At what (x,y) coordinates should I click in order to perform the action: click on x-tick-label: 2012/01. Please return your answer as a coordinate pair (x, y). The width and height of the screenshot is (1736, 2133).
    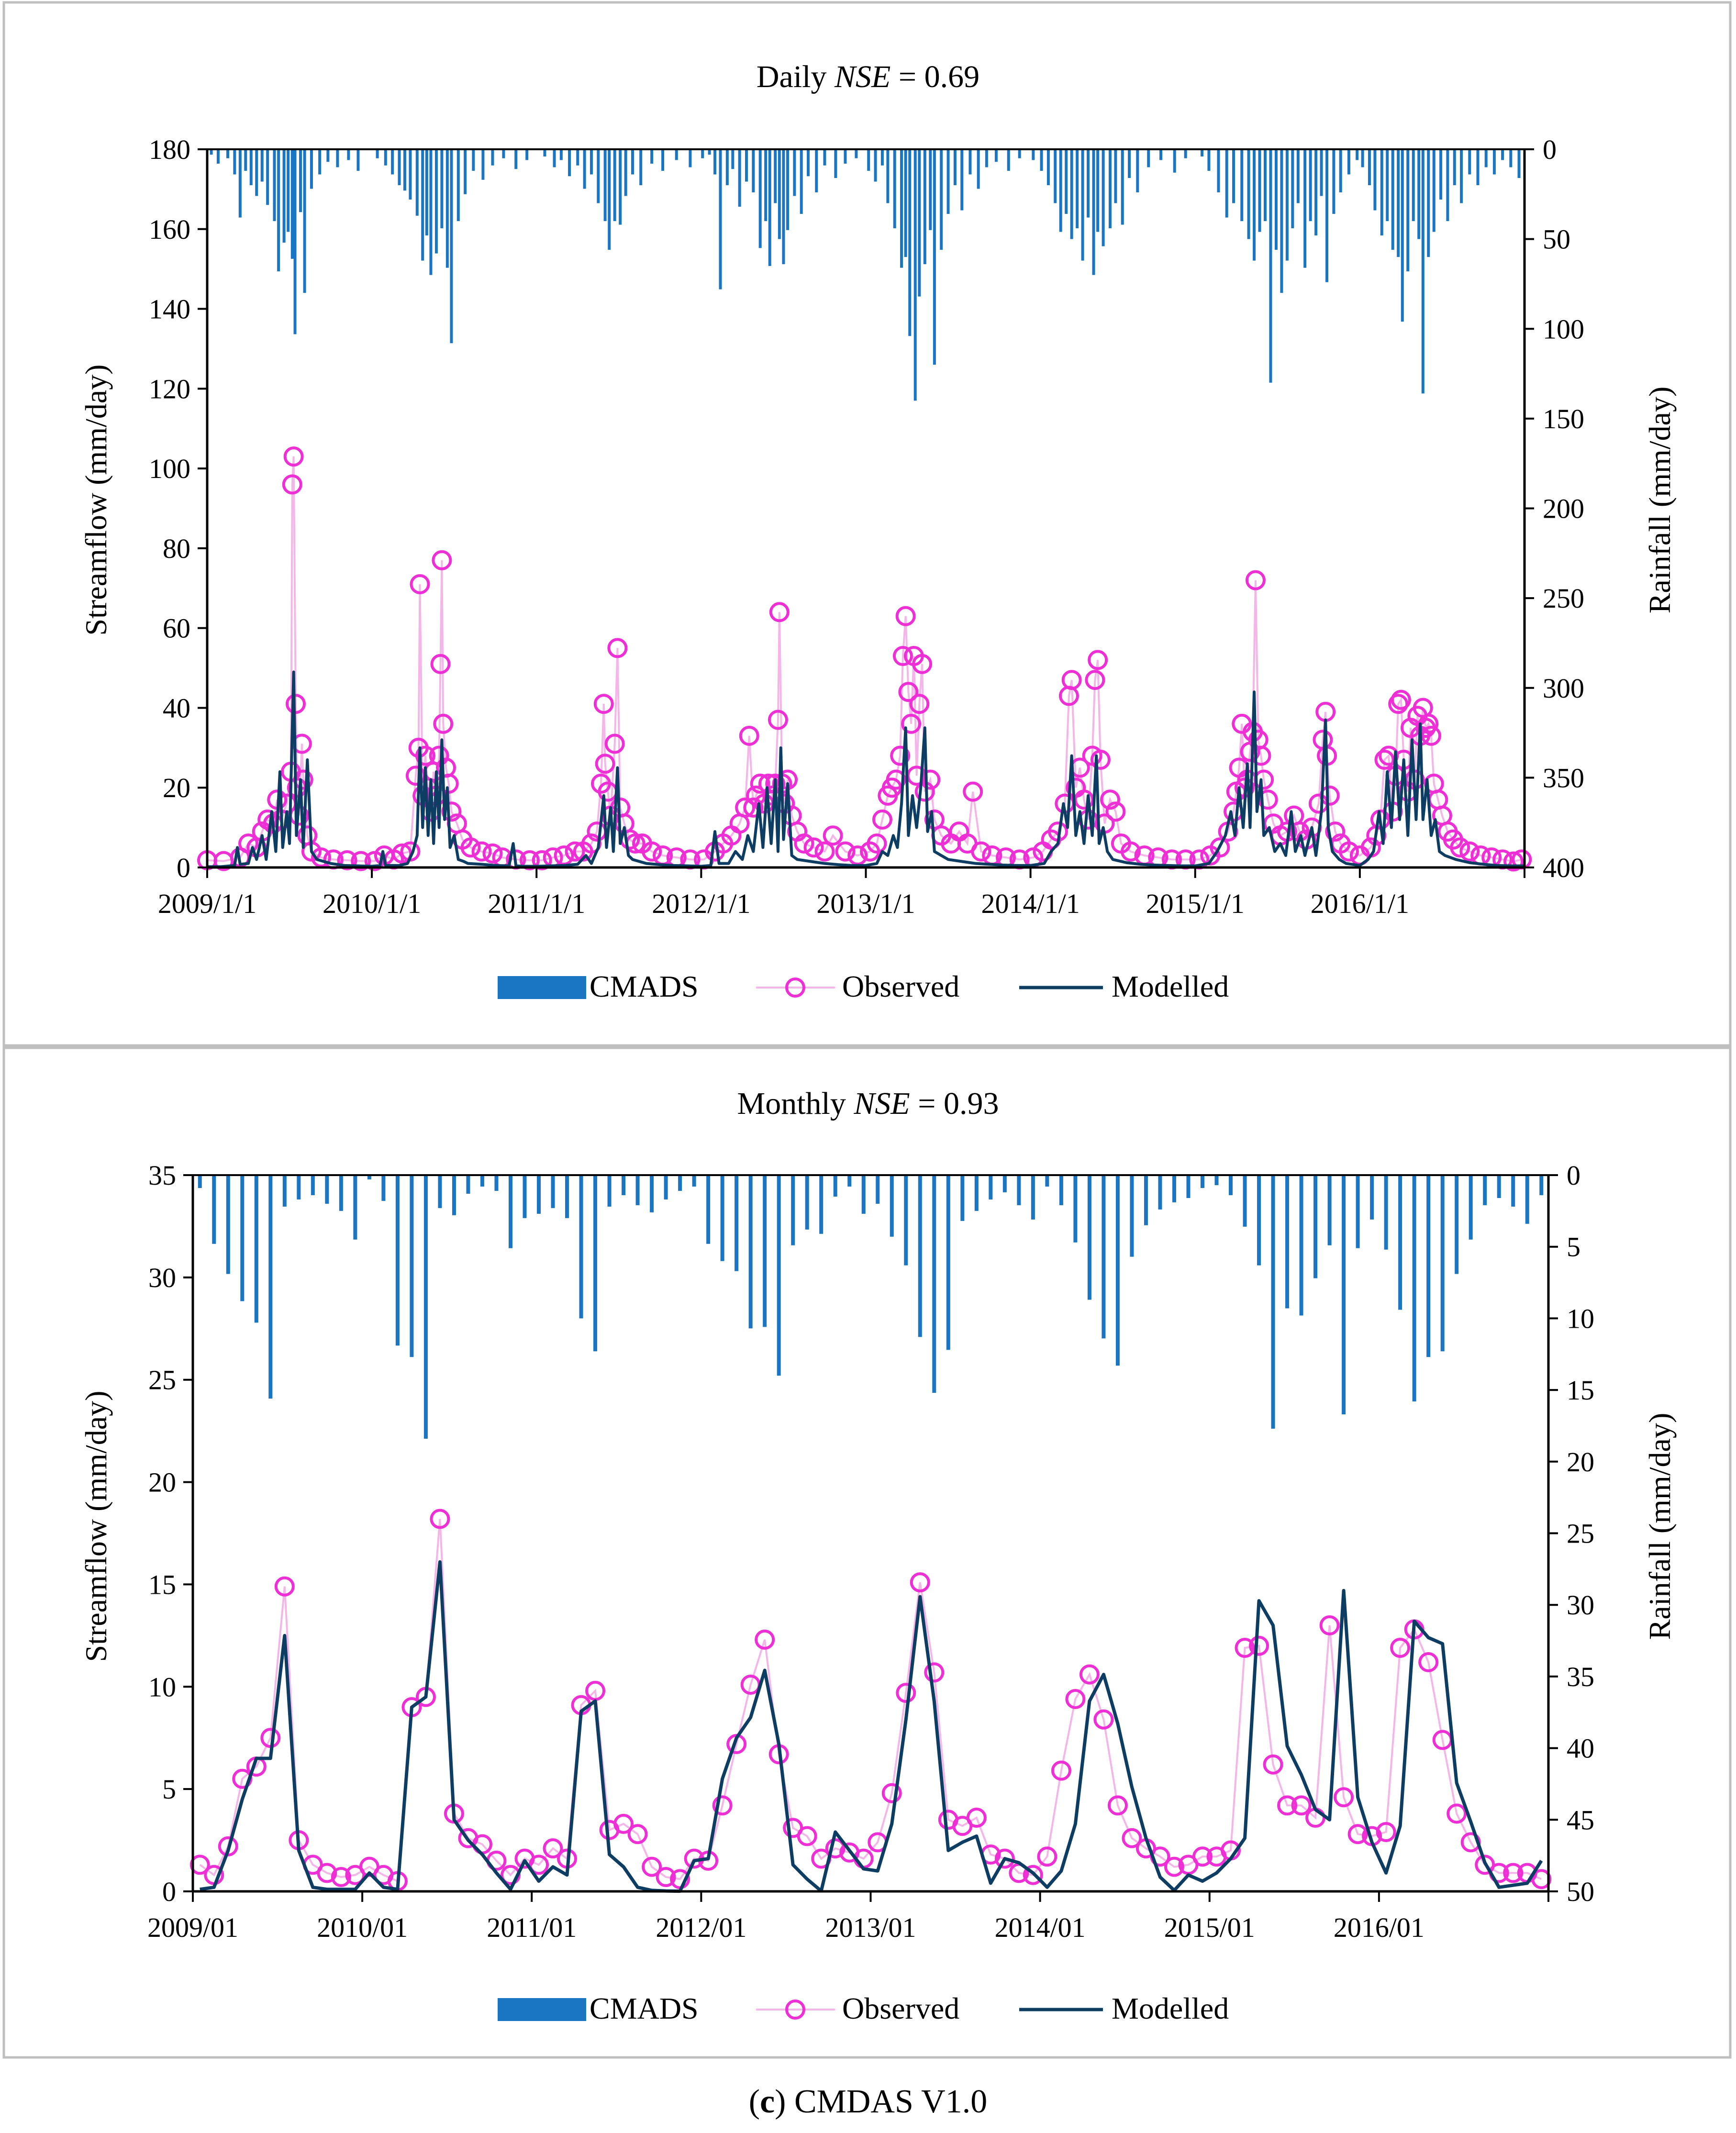
    Looking at the image, I should click on (701, 1928).